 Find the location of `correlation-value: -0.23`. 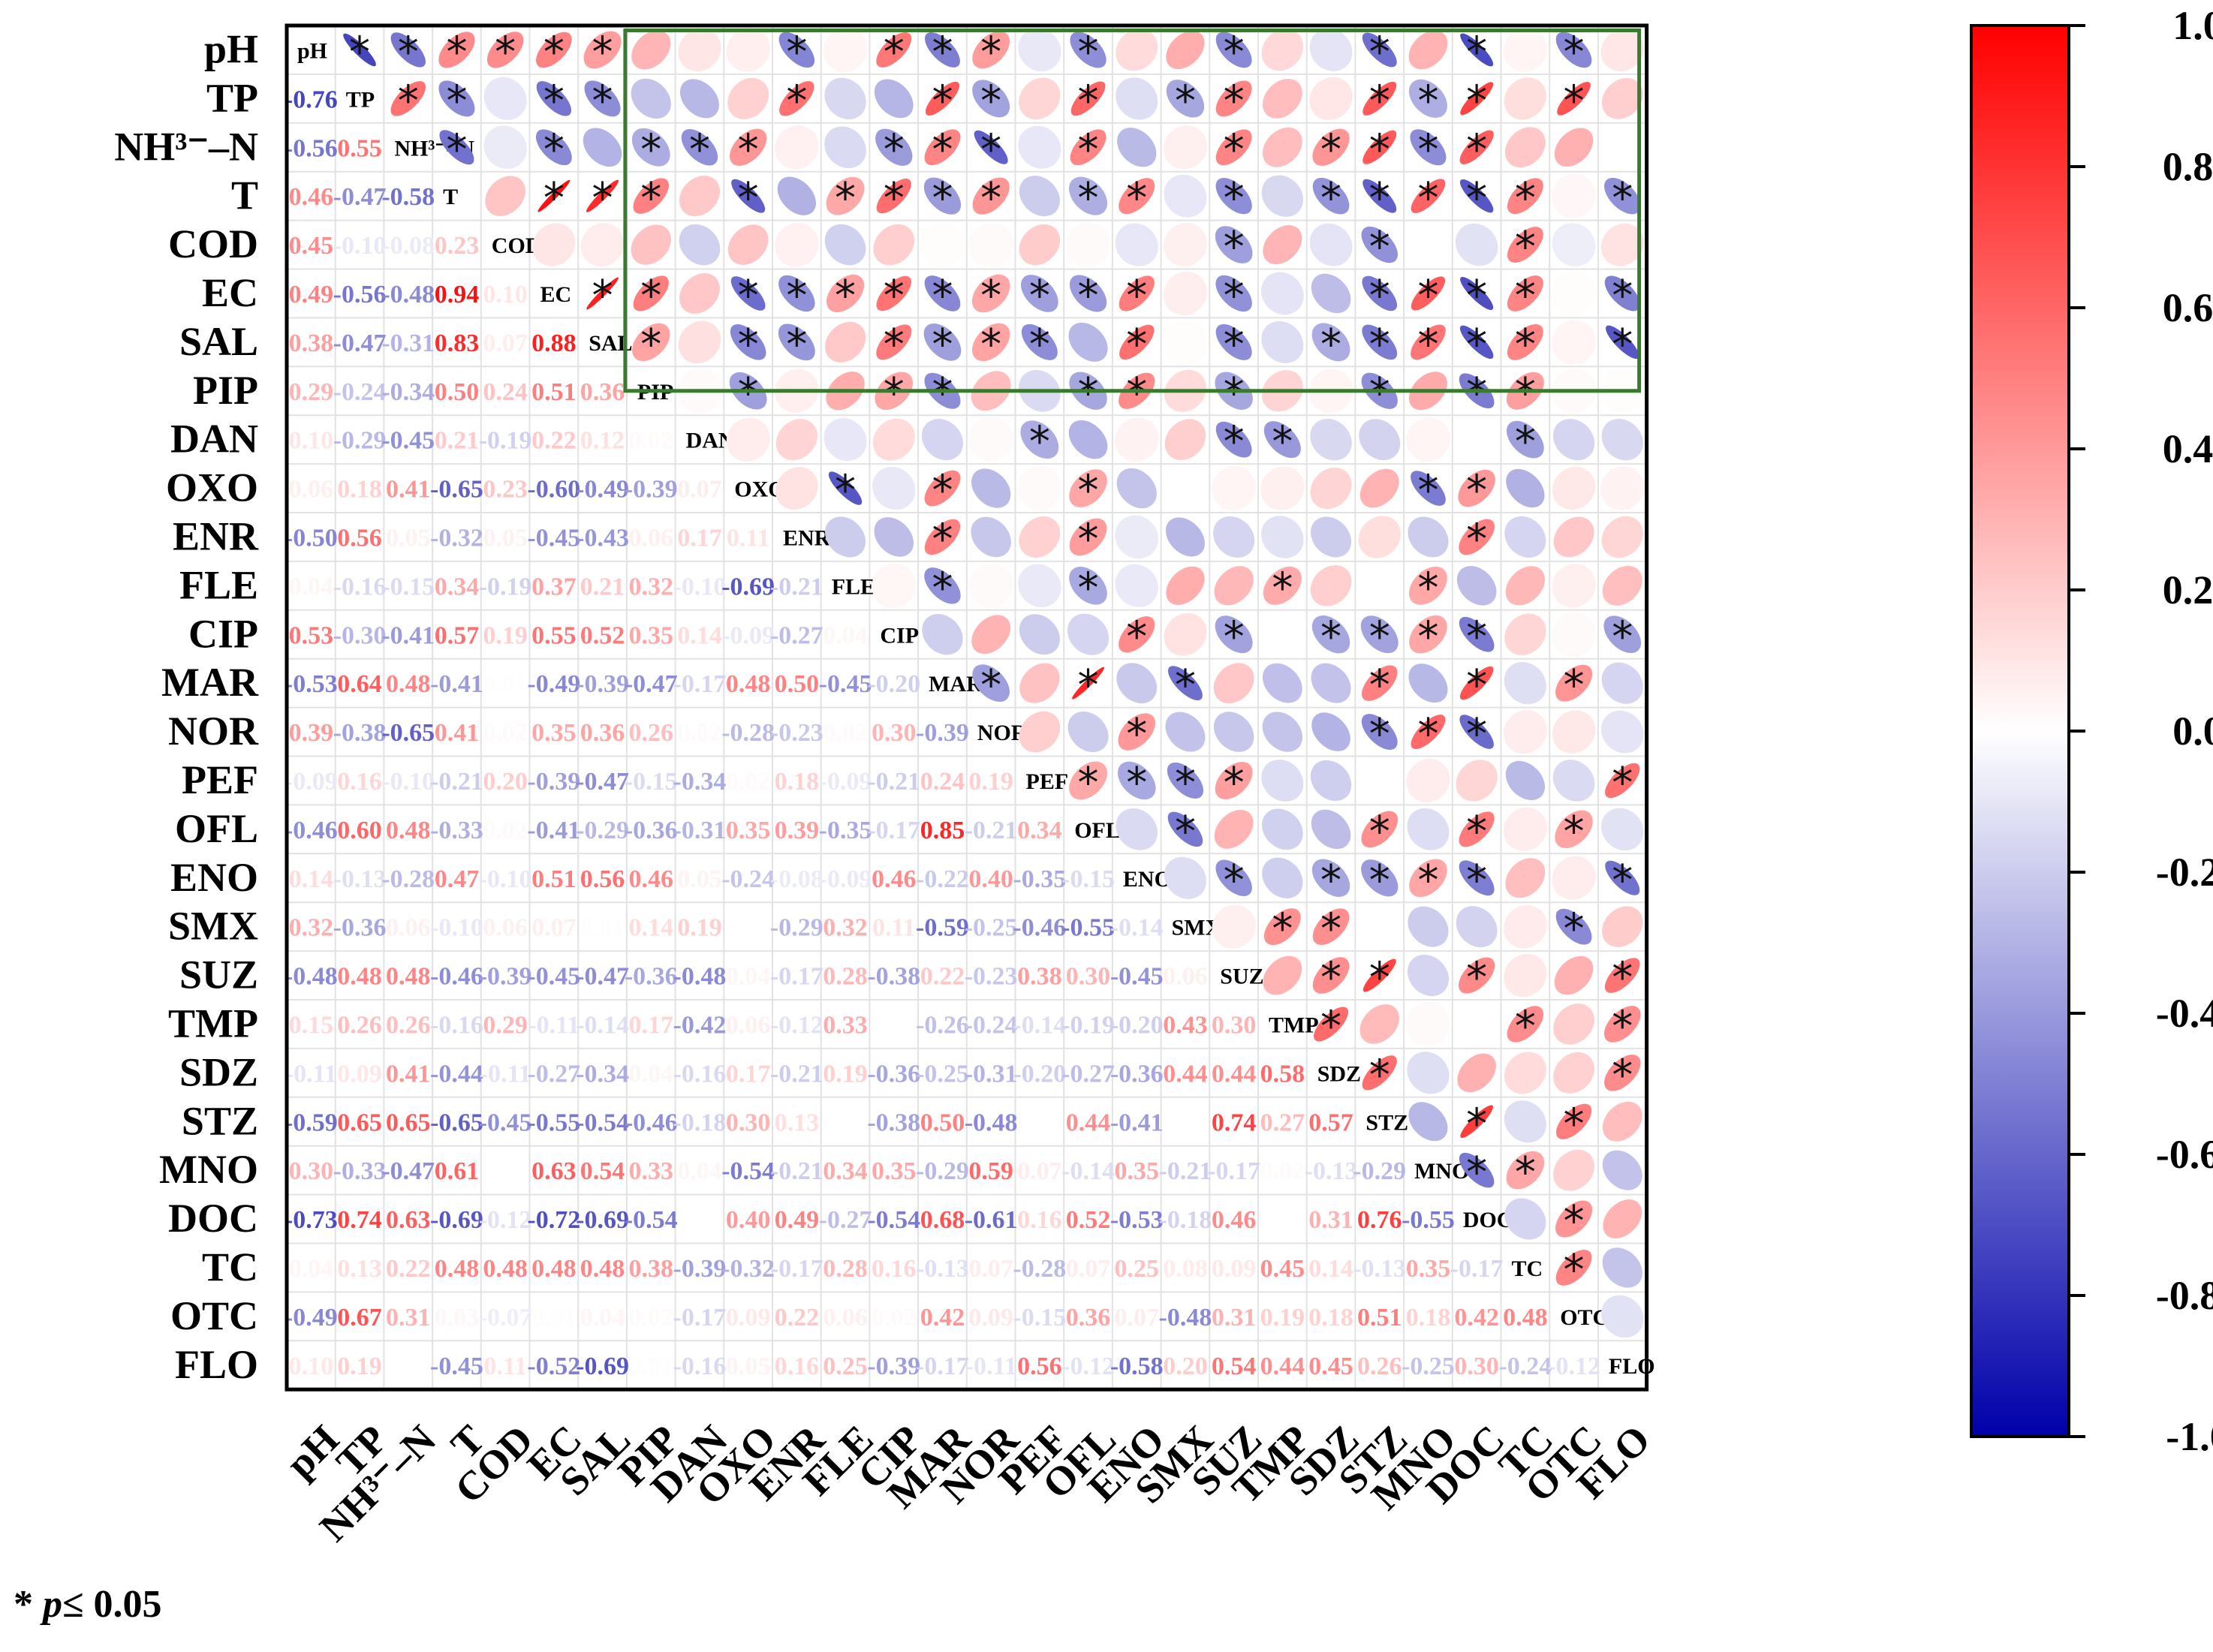

correlation-value: -0.23 is located at coordinates (796, 733).